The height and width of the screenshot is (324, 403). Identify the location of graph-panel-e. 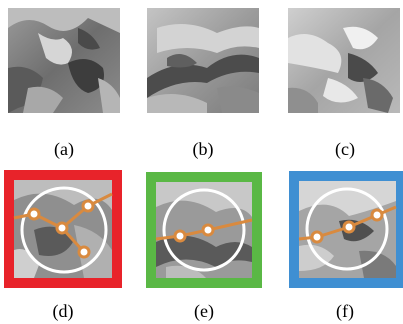
(204, 230).